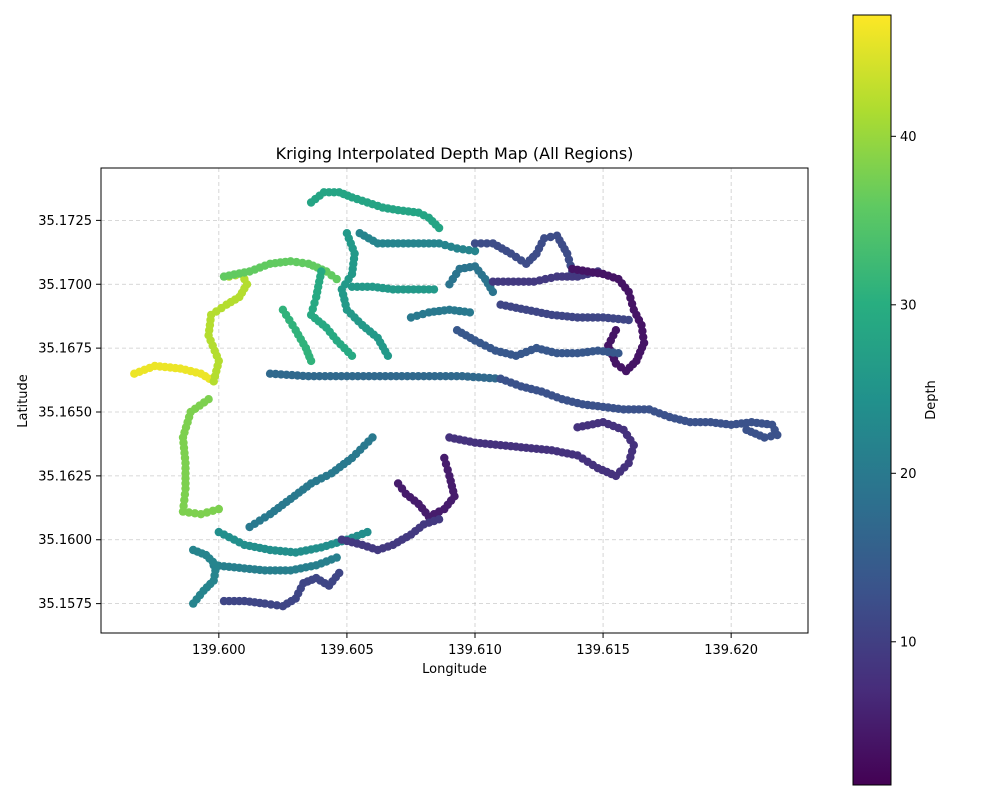 The image size is (1000, 800). What do you see at coordinates (65, 412) in the screenshot?
I see `y-tick-label: 35.1650` at bounding box center [65, 412].